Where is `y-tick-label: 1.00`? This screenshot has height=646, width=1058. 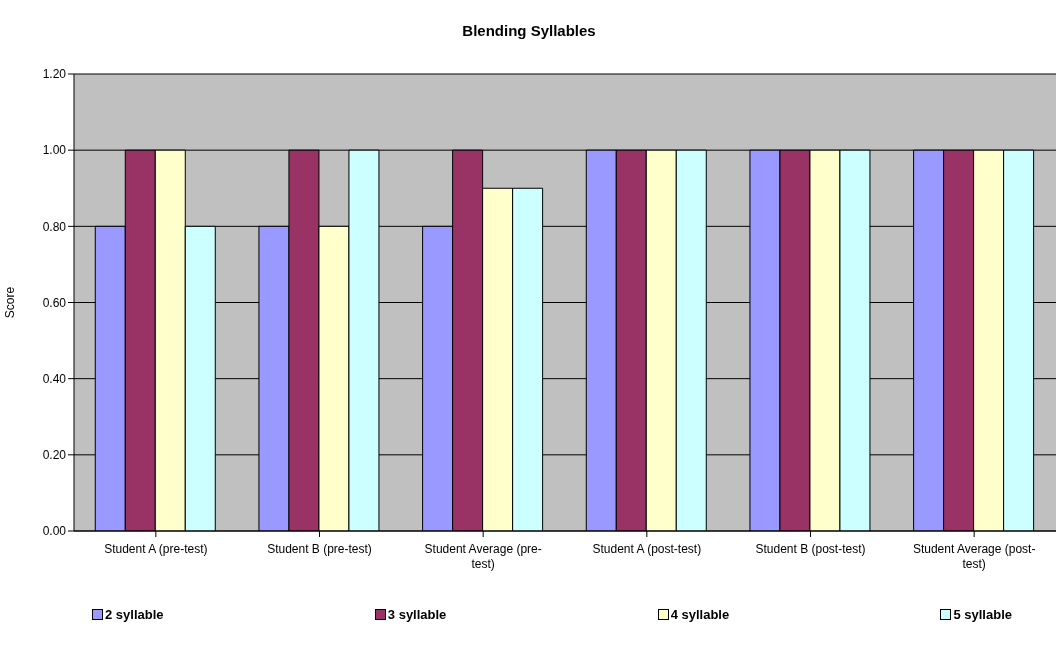
y-tick-label: 1.00 is located at coordinates (54, 150).